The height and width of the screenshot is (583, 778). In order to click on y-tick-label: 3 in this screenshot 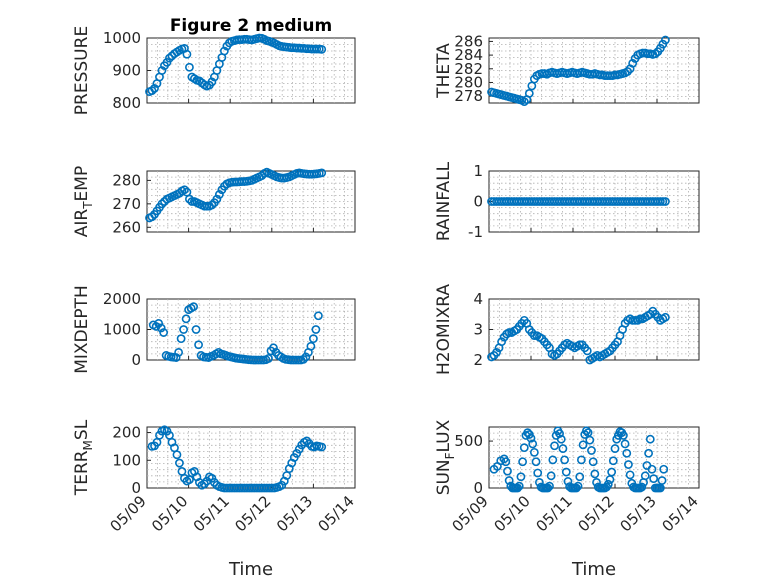, I will do `click(478, 330)`.